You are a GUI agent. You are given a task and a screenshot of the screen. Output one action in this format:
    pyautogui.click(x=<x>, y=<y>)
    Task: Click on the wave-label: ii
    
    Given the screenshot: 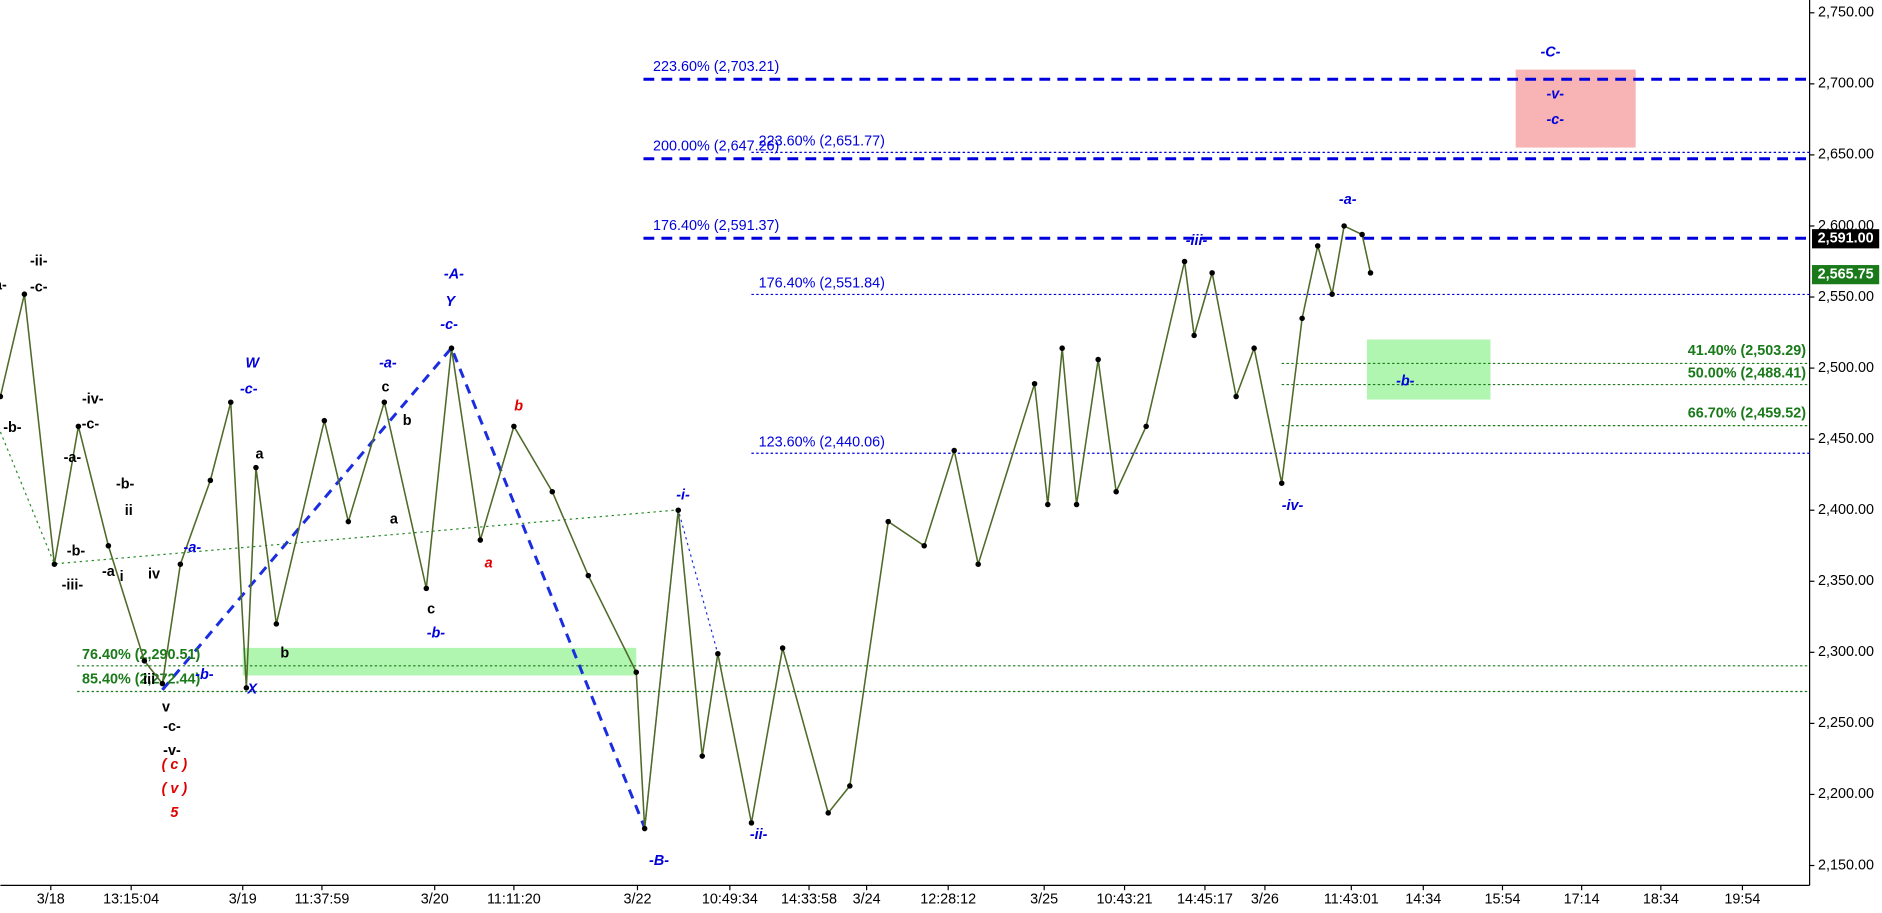 What is the action you would take?
    pyautogui.click(x=129, y=511)
    